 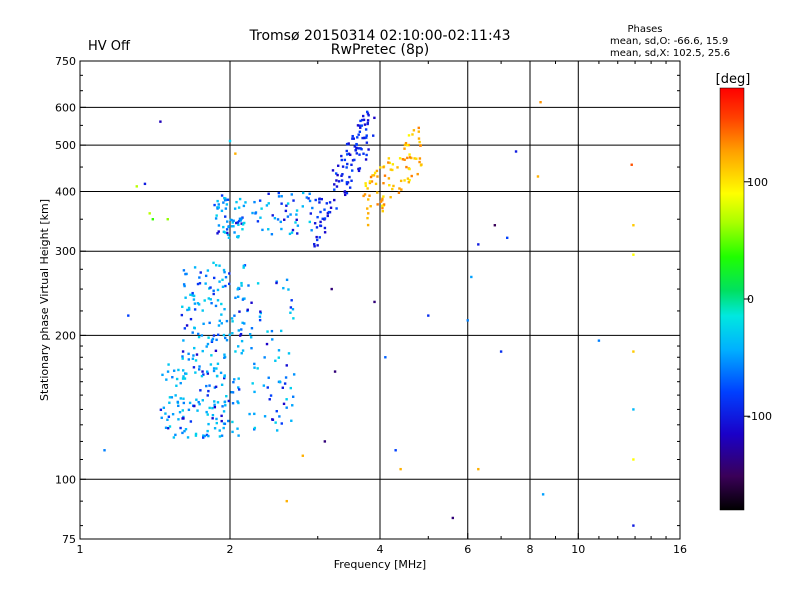 What do you see at coordinates (109, 46) in the screenshot?
I see `status-label: HV Off` at bounding box center [109, 46].